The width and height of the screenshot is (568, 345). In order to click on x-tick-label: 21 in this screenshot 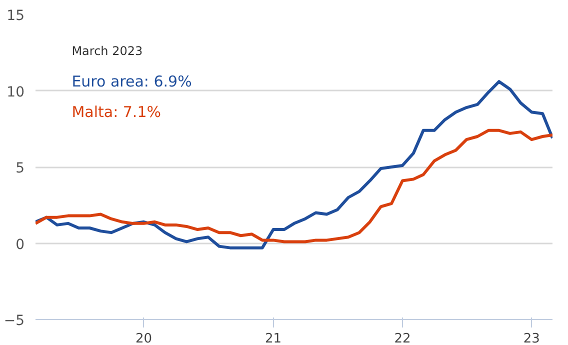, I will do `click(273, 338)`.